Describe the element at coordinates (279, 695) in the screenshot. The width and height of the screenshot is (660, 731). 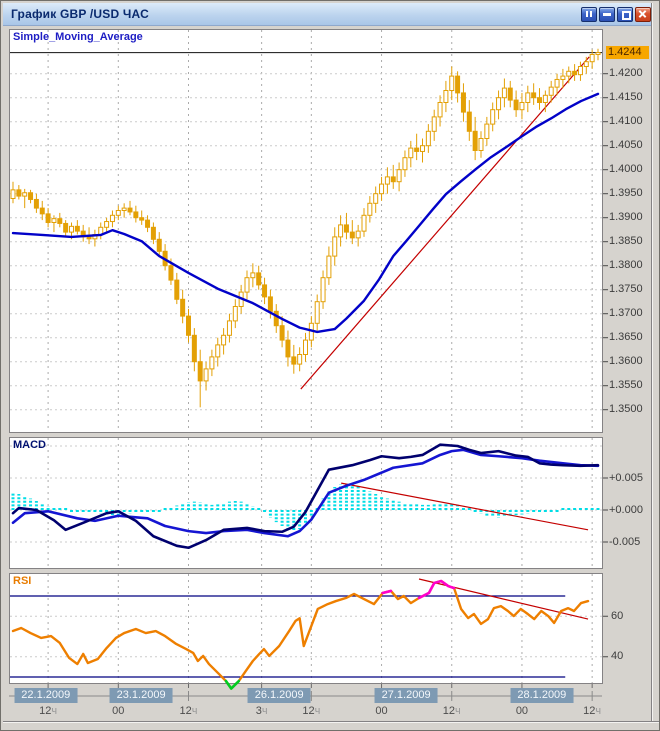
I see `date-badge: 26.1.2009` at that location.